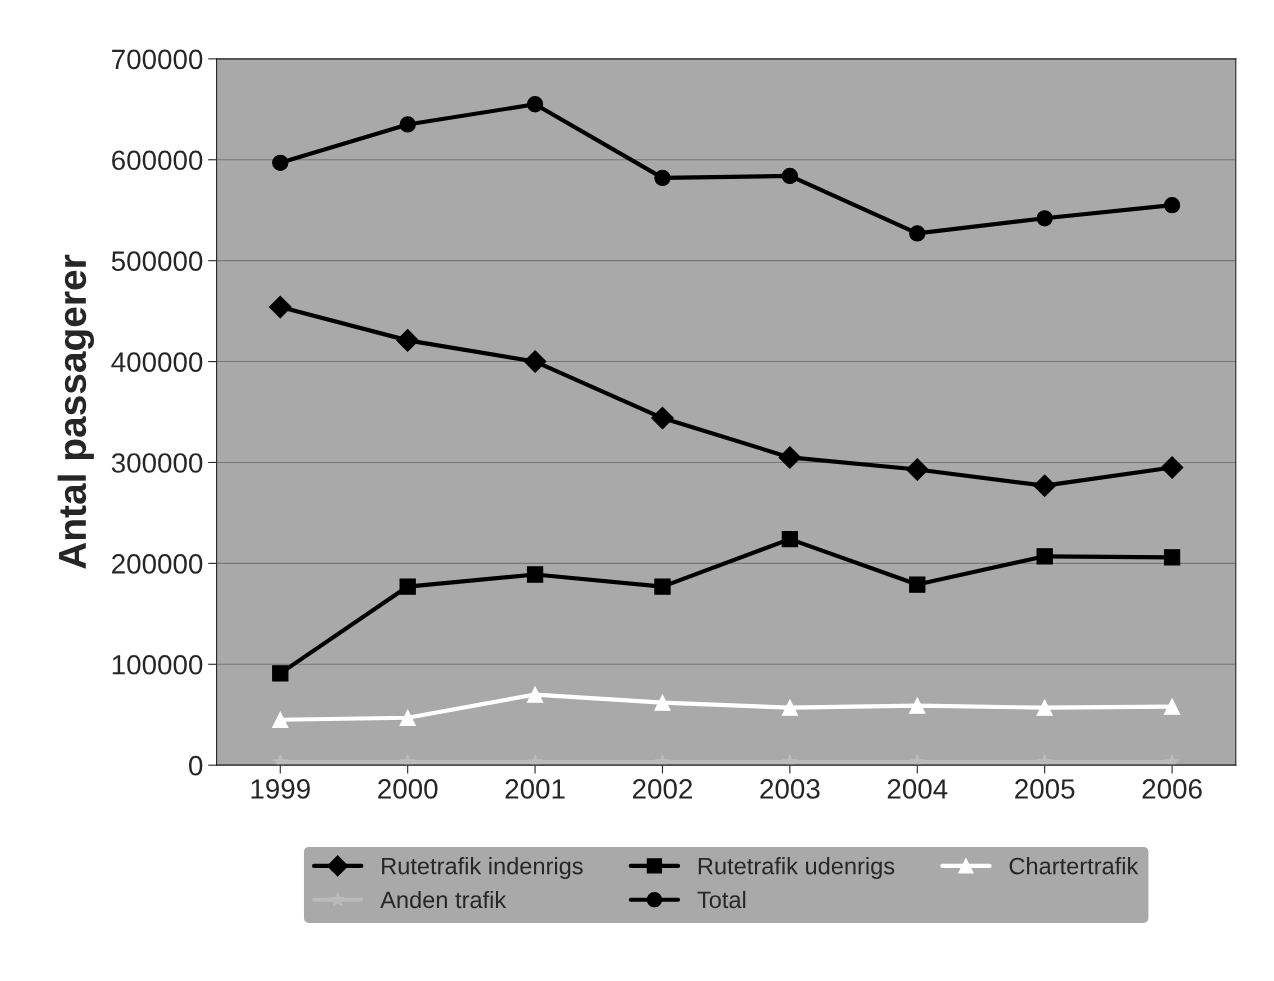  What do you see at coordinates (157, 564) in the screenshot?
I see `y-tick-label: 200000` at bounding box center [157, 564].